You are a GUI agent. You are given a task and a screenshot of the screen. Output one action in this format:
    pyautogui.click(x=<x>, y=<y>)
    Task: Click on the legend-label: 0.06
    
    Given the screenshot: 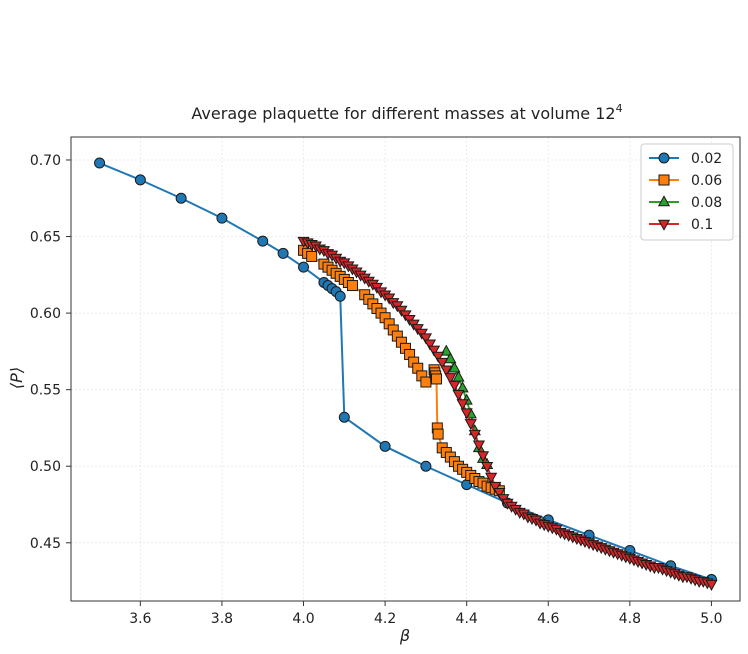 What is the action you would take?
    pyautogui.click(x=706, y=181)
    